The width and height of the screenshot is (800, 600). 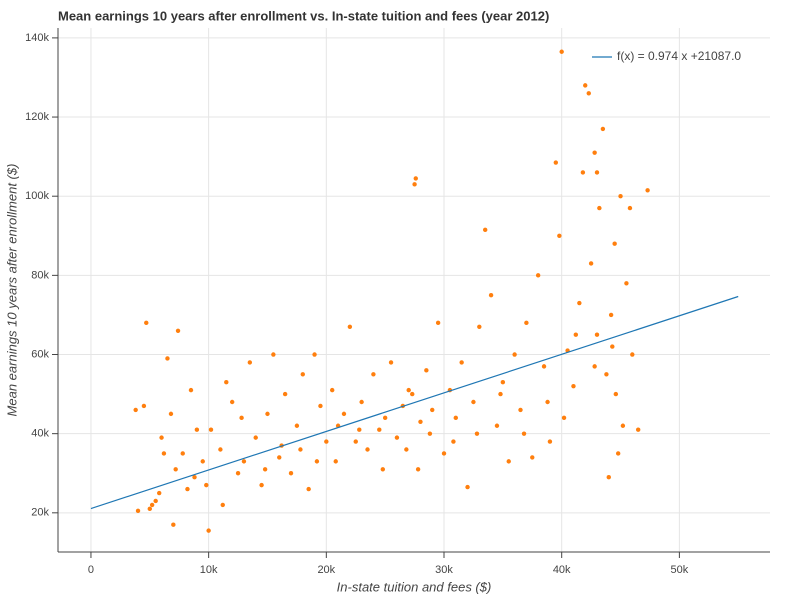 I want to click on y-tick-label: 20k, so click(x=40, y=513).